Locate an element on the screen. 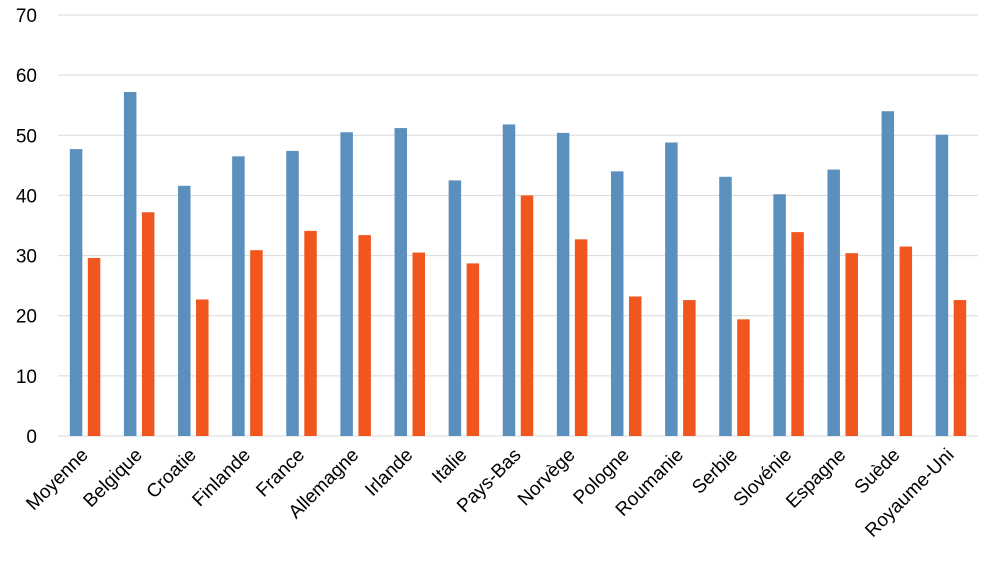 The height and width of the screenshot is (562, 1000). x-tick-label: Finlande is located at coordinates (222, 478).